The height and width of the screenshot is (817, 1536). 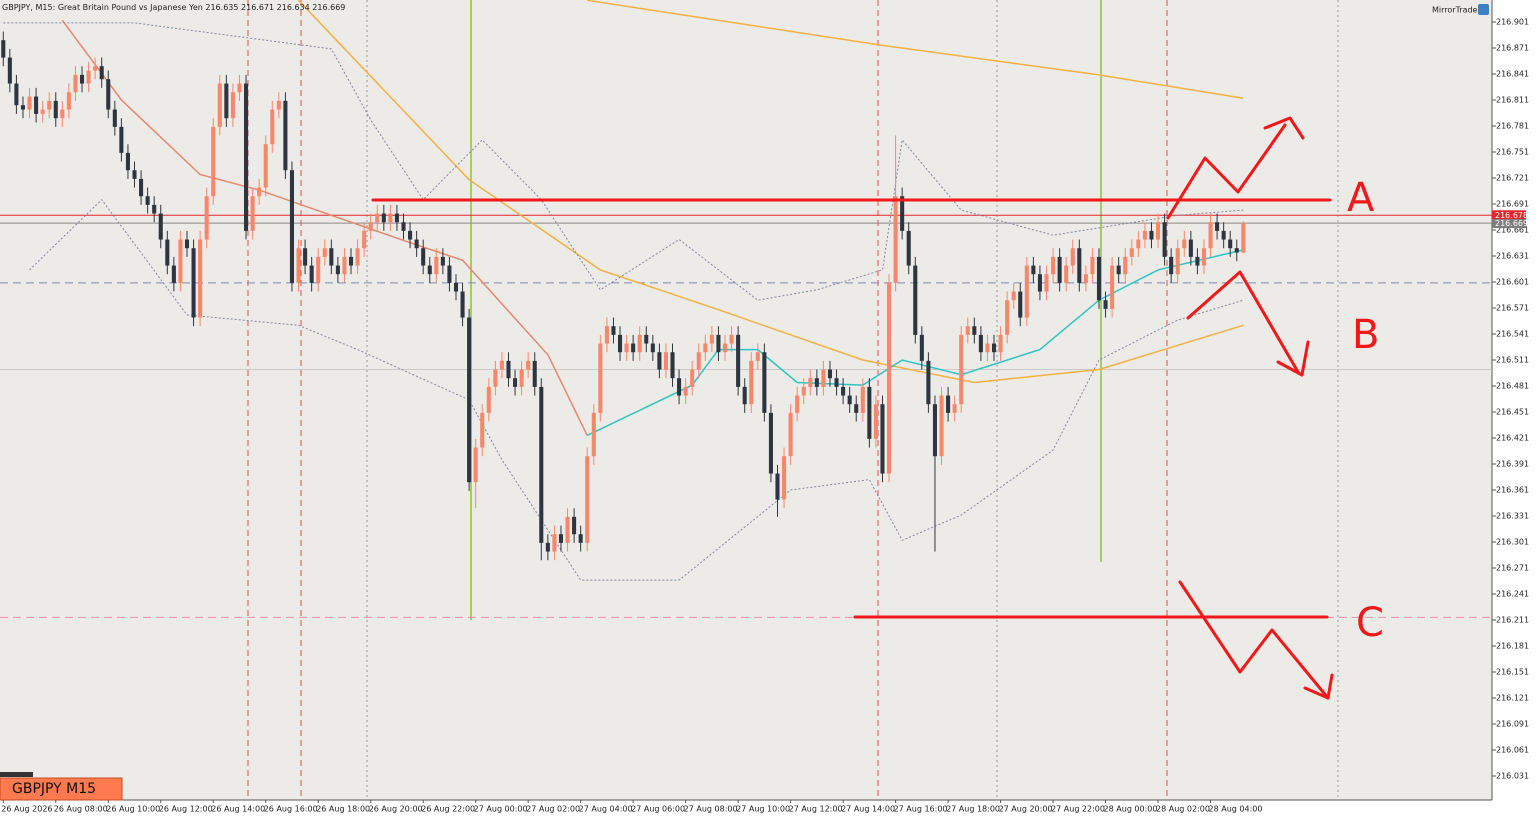 I want to click on y-tick-label: 216.031, so click(x=1512, y=775).